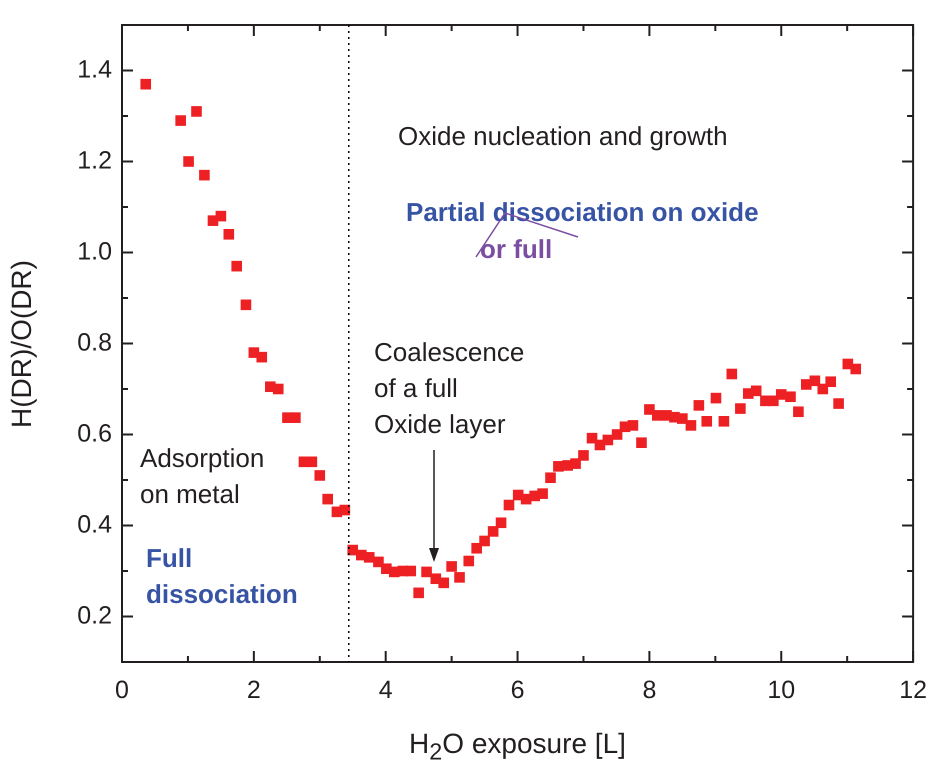 Image resolution: width=941 pixels, height=774 pixels. Describe the element at coordinates (563, 136) in the screenshot. I see `annotation: Oxide nucleation and growth` at that location.